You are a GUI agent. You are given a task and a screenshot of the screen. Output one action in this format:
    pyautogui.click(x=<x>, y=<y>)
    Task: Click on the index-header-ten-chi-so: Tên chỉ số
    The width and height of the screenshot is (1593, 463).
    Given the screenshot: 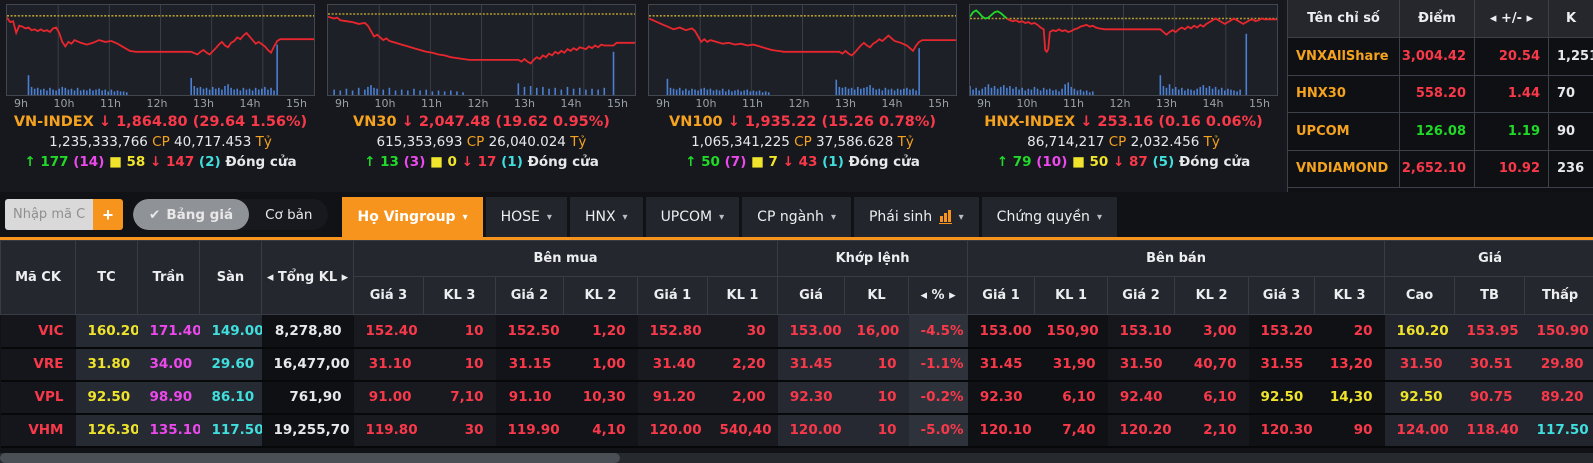 What is the action you would take?
    pyautogui.click(x=1344, y=18)
    